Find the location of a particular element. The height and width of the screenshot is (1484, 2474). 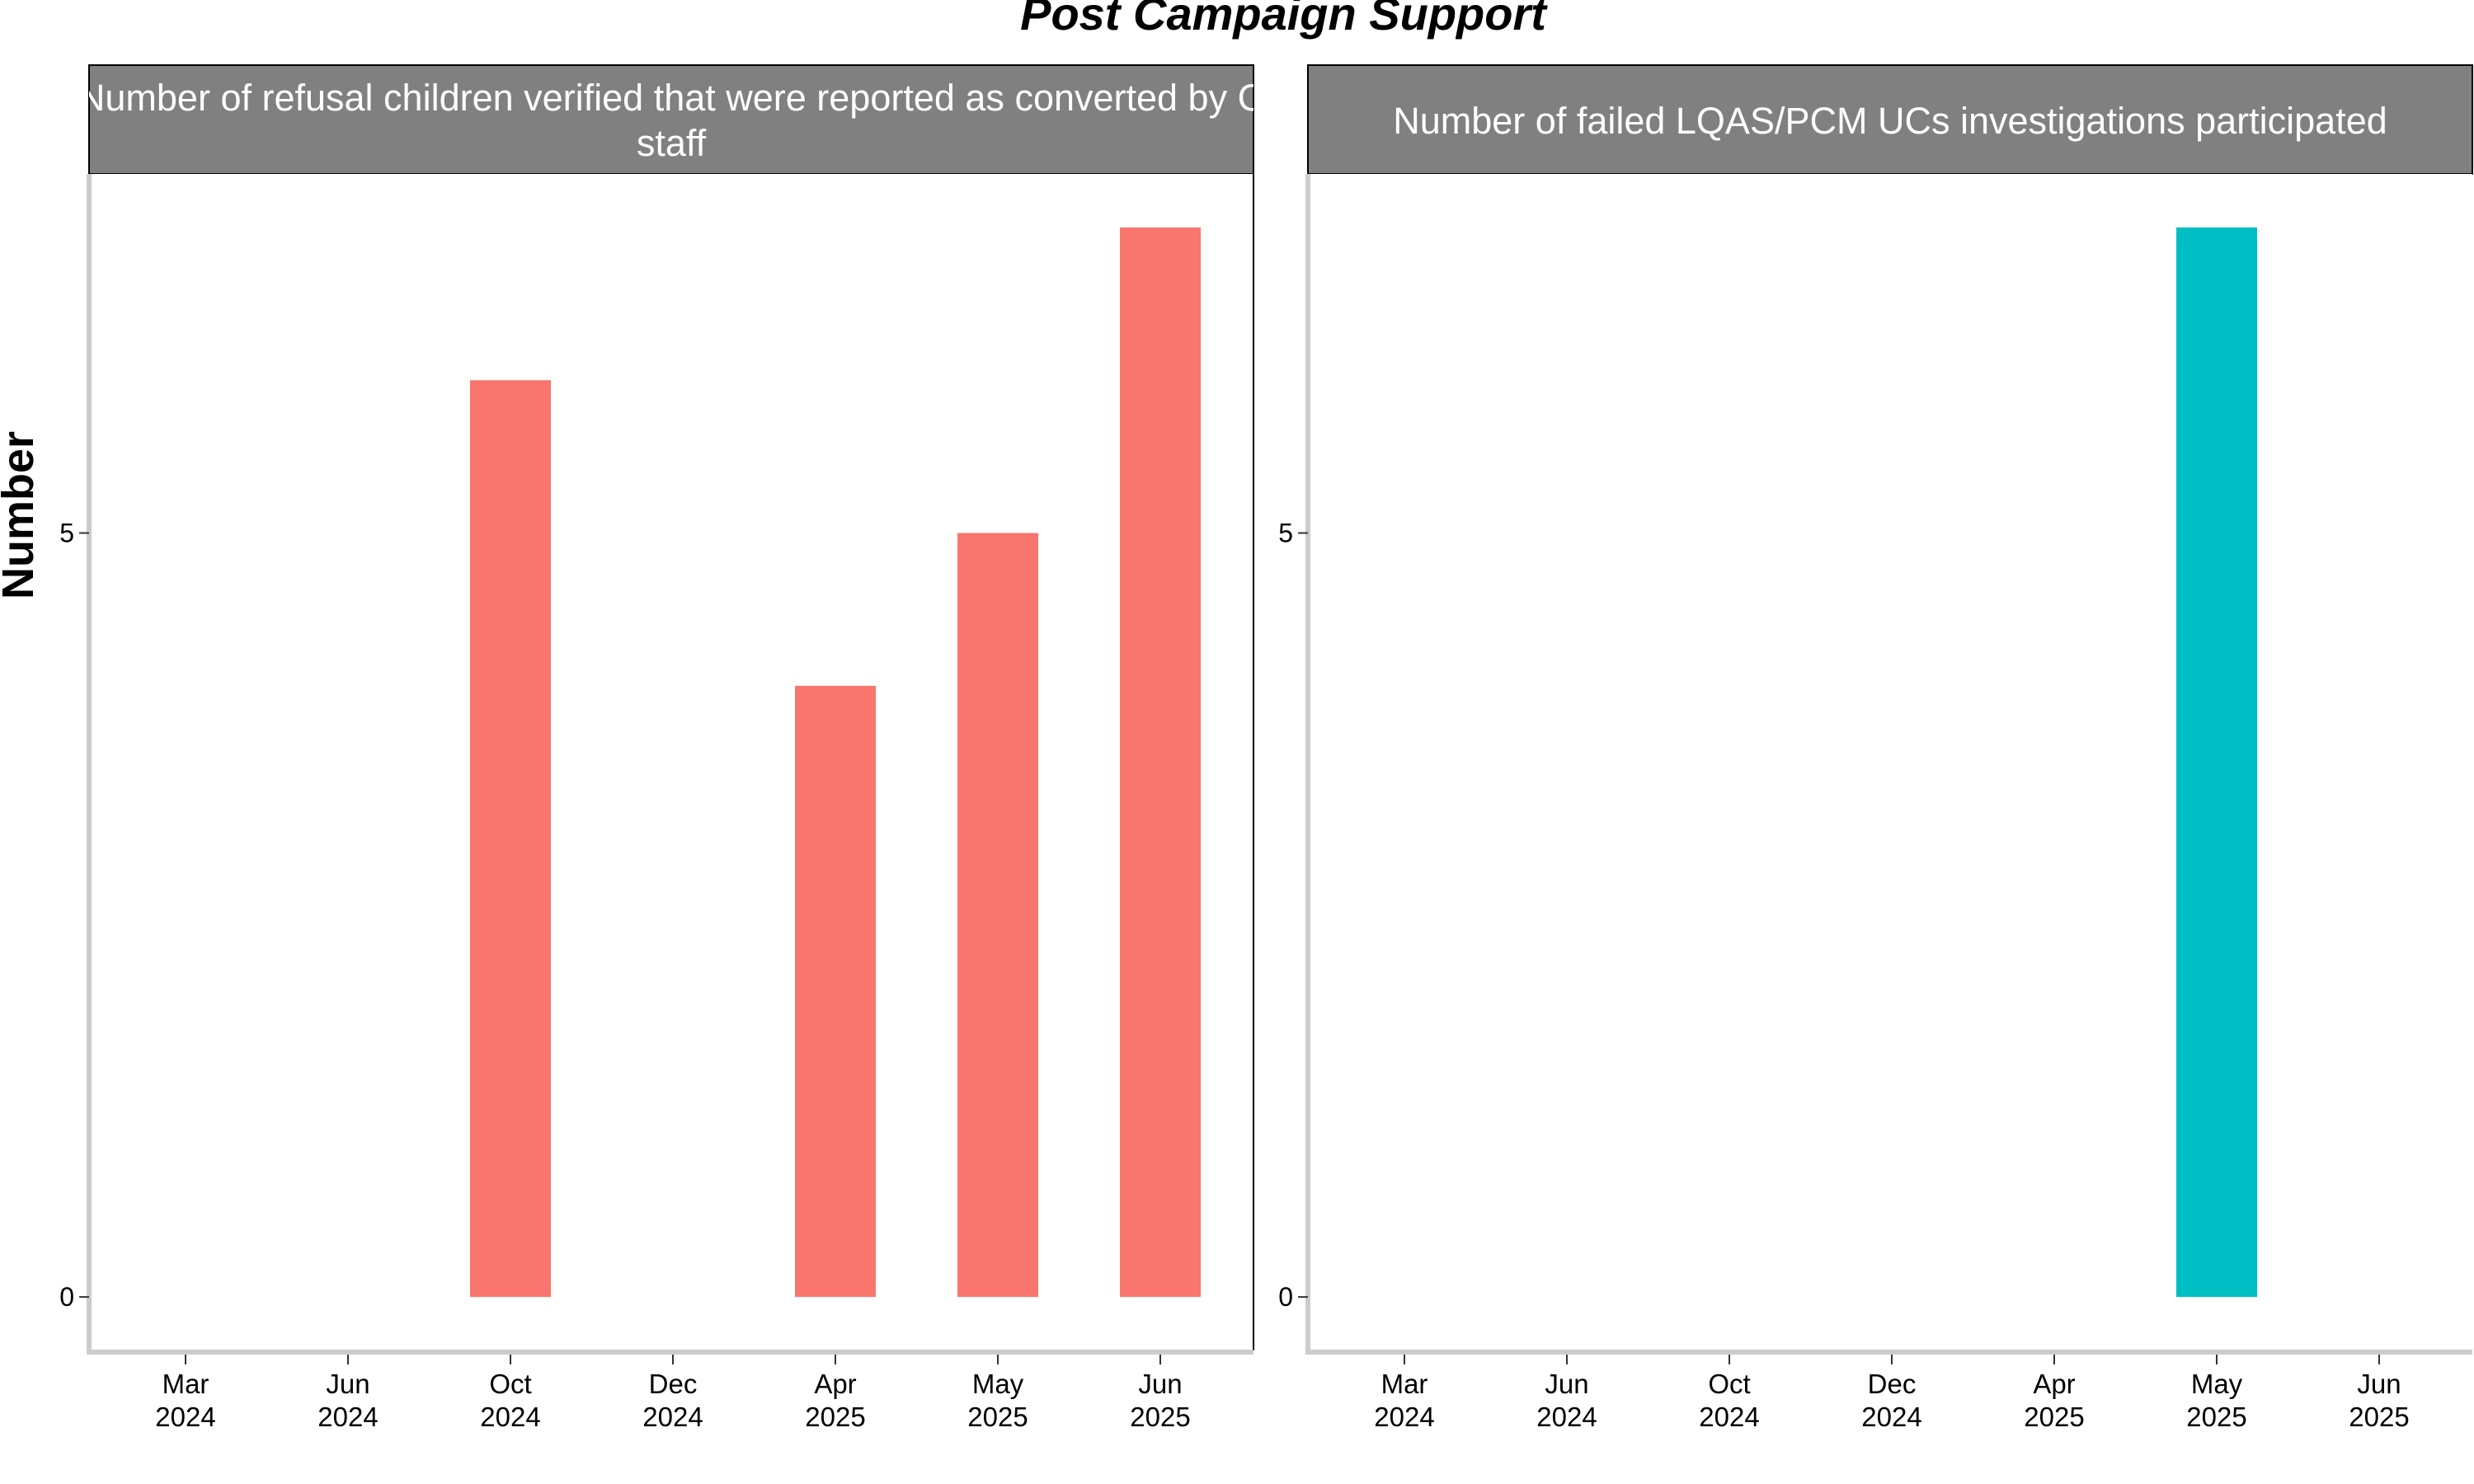

panel-2-x-tick-label-6: May 2025 is located at coordinates (2216, 1400).